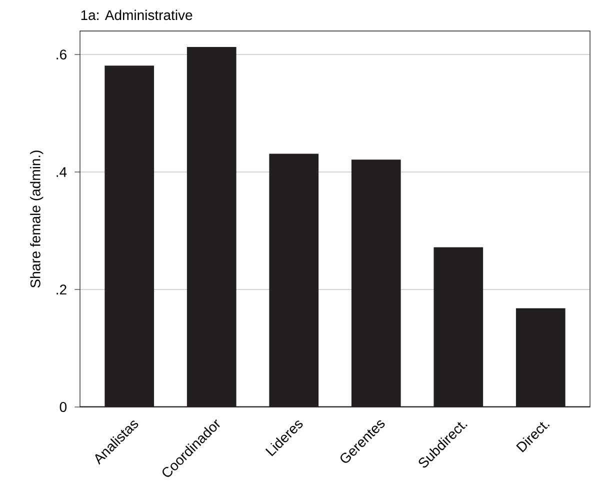  I want to click on y-tick-label: .6, so click(61, 55).